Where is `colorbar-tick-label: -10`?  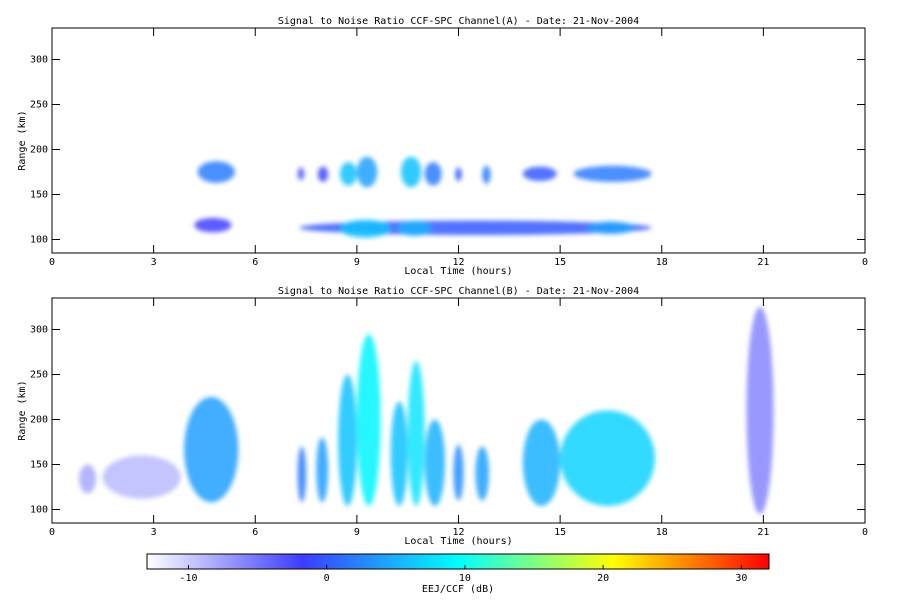
colorbar-tick-label: -10 is located at coordinates (188, 578).